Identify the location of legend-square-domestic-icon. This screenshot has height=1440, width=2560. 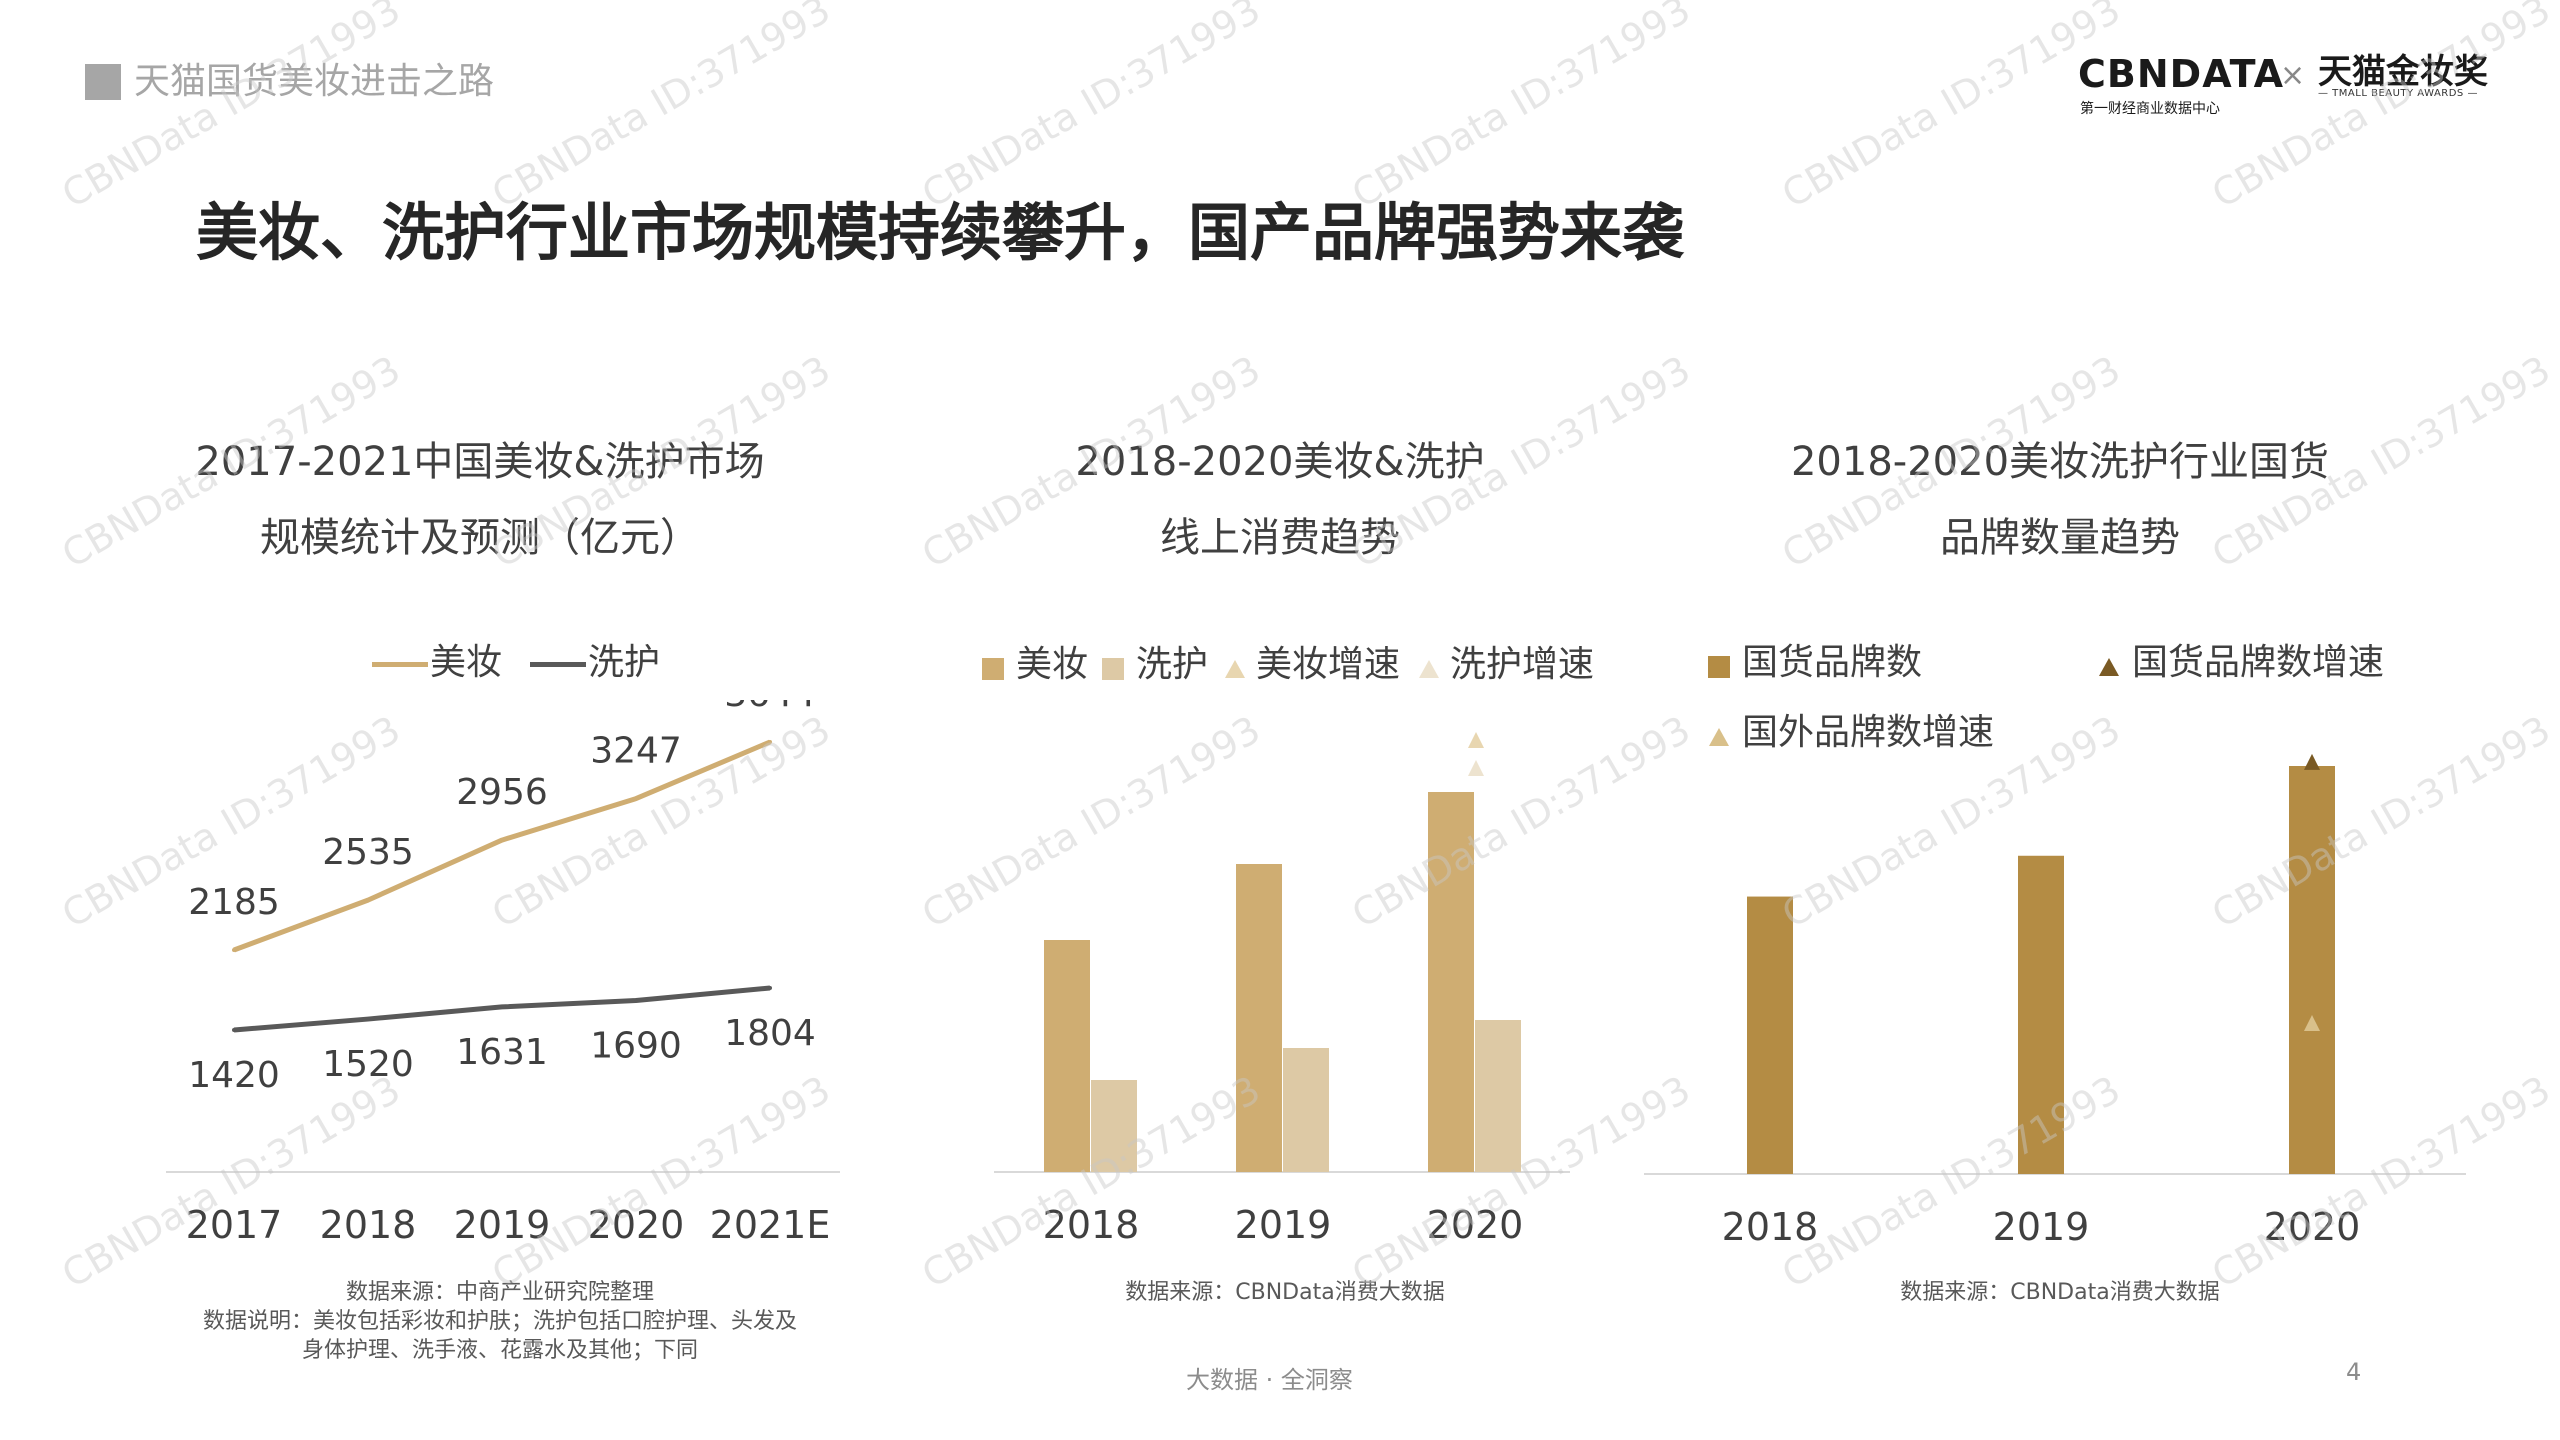
(1719, 667).